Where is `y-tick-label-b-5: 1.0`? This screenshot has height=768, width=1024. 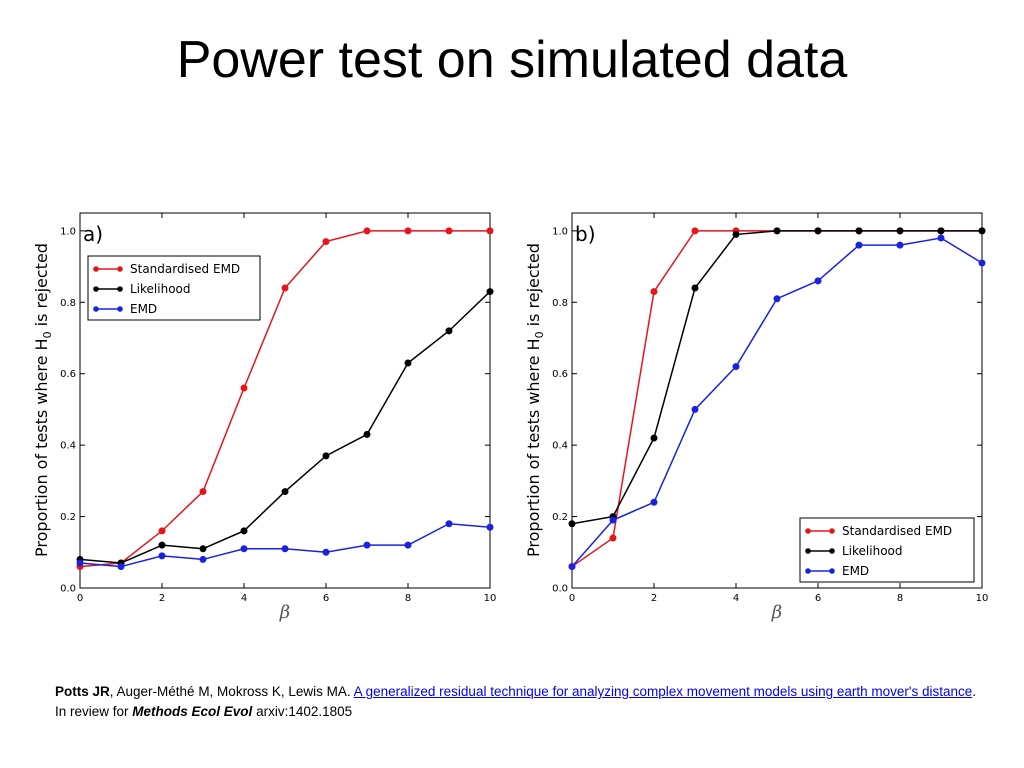 y-tick-label-b-5: 1.0 is located at coordinates (560, 231).